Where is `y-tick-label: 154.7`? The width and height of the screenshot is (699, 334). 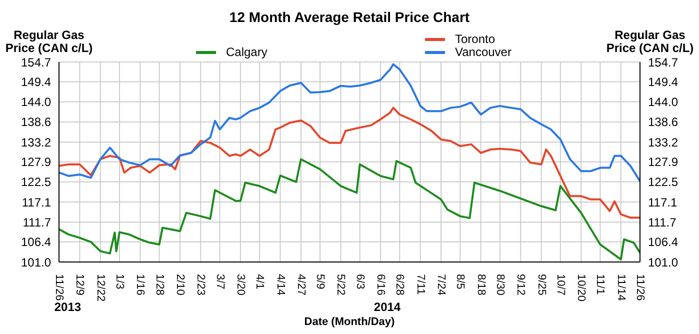
y-tick-label: 154.7 is located at coordinates (36, 62).